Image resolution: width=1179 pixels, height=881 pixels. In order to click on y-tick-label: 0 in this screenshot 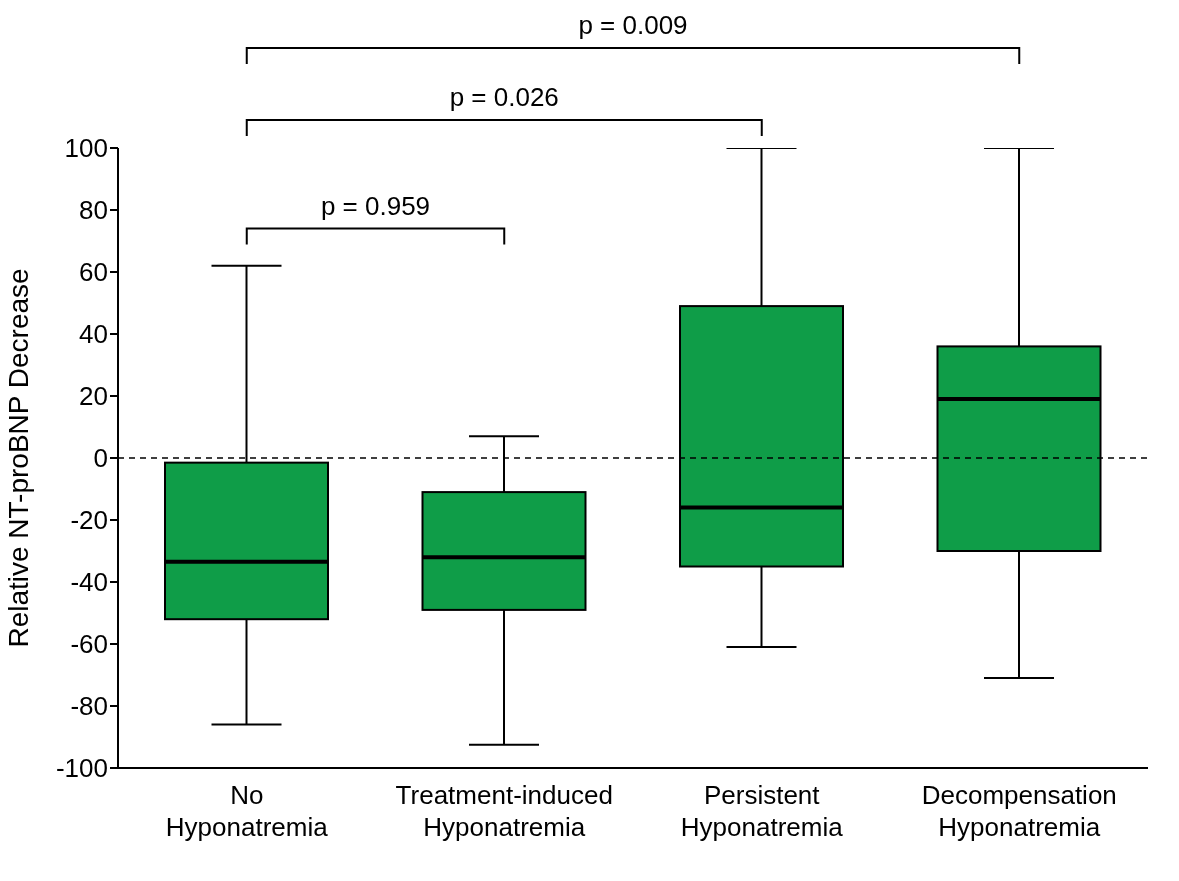, I will do `click(100, 458)`.